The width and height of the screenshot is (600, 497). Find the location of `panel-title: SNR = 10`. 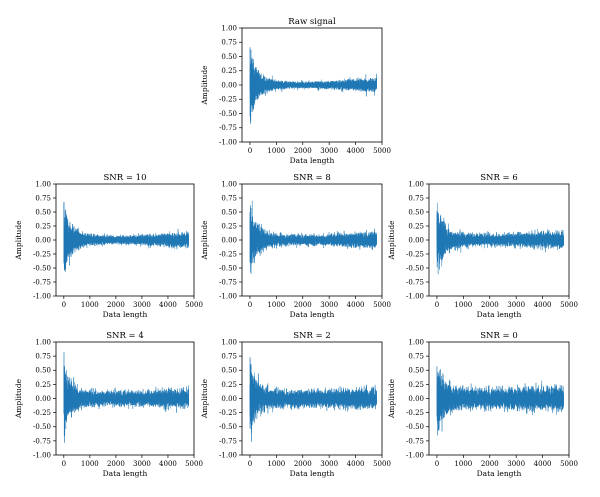

panel-title: SNR = 10 is located at coordinates (124, 178).